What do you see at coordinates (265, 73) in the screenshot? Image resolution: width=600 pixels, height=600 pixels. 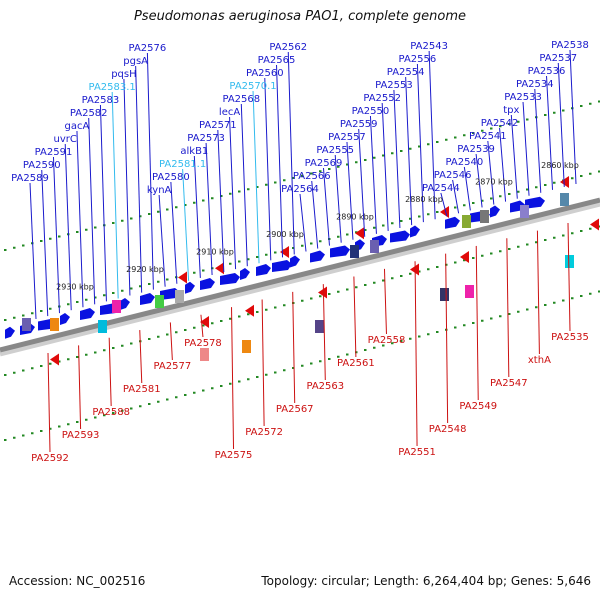 I see `forward-gene-label: PA2560` at bounding box center [265, 73].